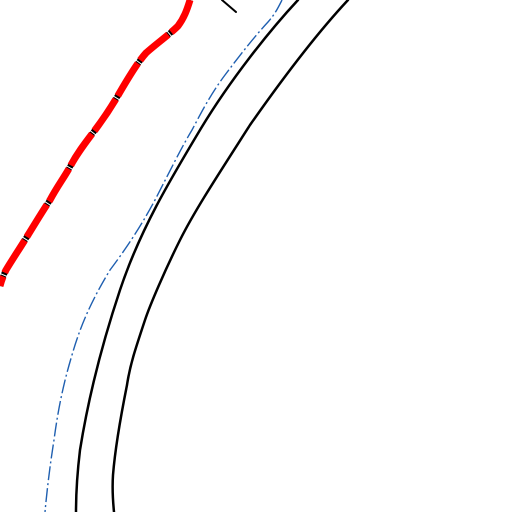 Image resolution: width=512 pixels, height=512 pixels. What do you see at coordinates (229, 6) in the screenshot?
I see `road-tick-mark` at bounding box center [229, 6].